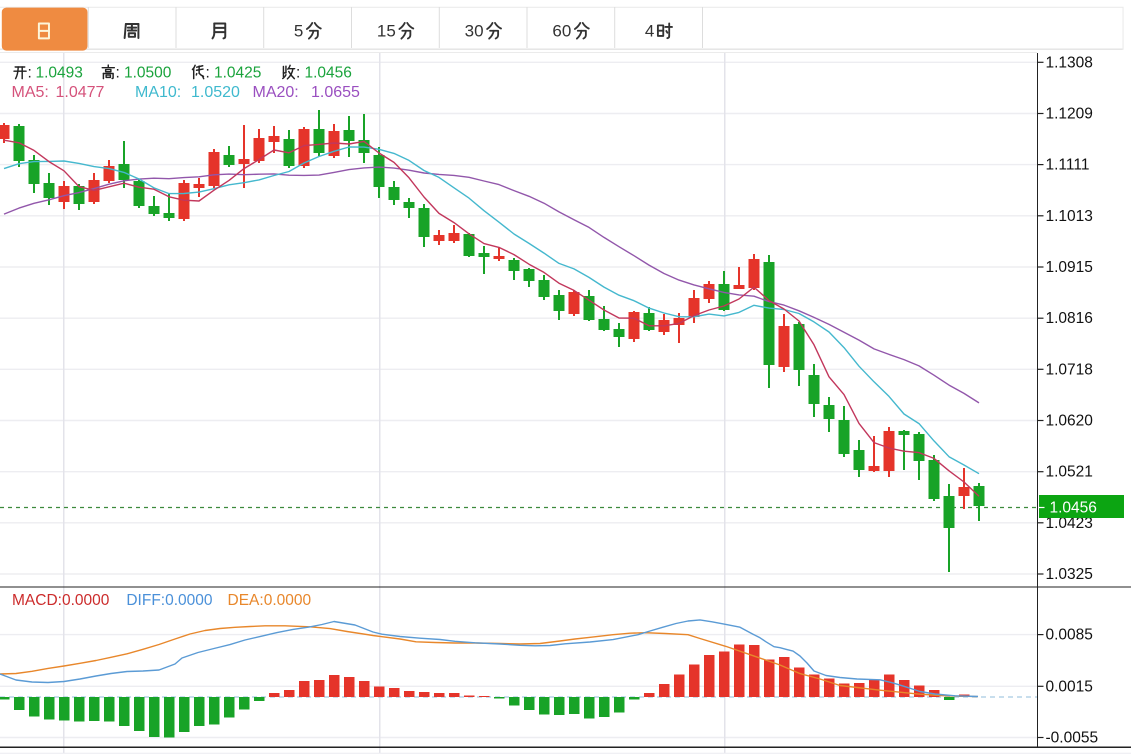 This screenshot has width=1131, height=754. Describe the element at coordinates (649, 31) in the screenshot. I see `svg-text: 4` at that location.